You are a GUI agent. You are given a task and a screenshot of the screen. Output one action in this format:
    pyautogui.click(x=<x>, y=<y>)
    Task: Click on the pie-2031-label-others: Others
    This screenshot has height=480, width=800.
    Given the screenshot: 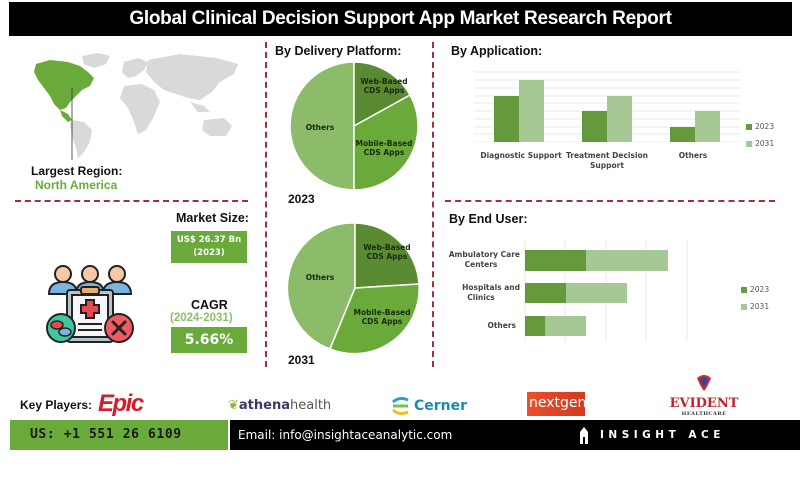 What is the action you would take?
    pyautogui.click(x=320, y=277)
    